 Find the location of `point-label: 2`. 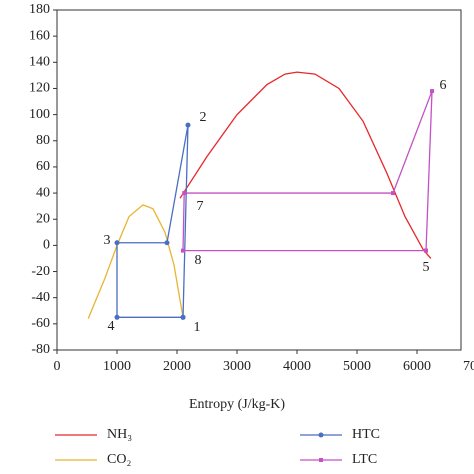

point-label: 2 is located at coordinates (203, 117).